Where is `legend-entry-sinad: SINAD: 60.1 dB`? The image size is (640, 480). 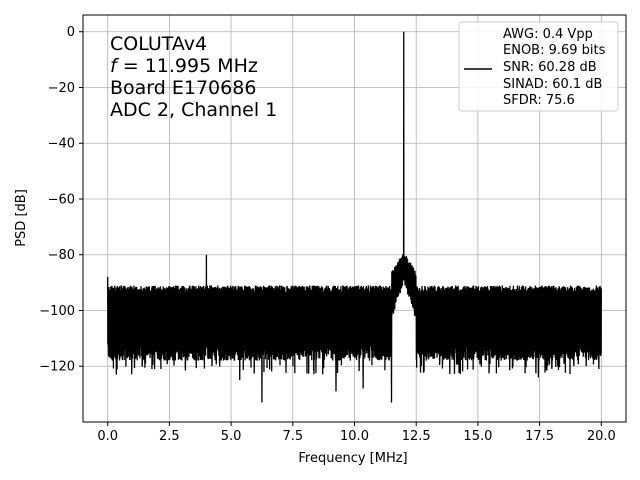
legend-entry-sinad: SINAD: 60.1 dB is located at coordinates (552, 84).